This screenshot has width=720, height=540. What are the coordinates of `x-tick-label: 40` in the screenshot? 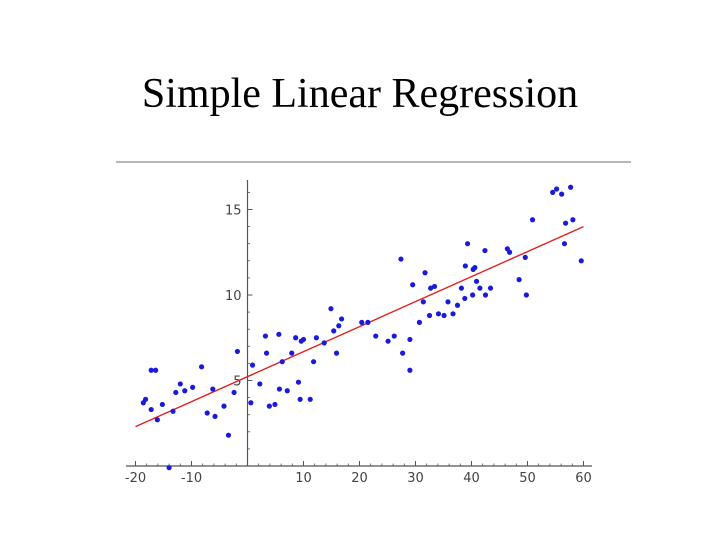 It's located at (471, 478).